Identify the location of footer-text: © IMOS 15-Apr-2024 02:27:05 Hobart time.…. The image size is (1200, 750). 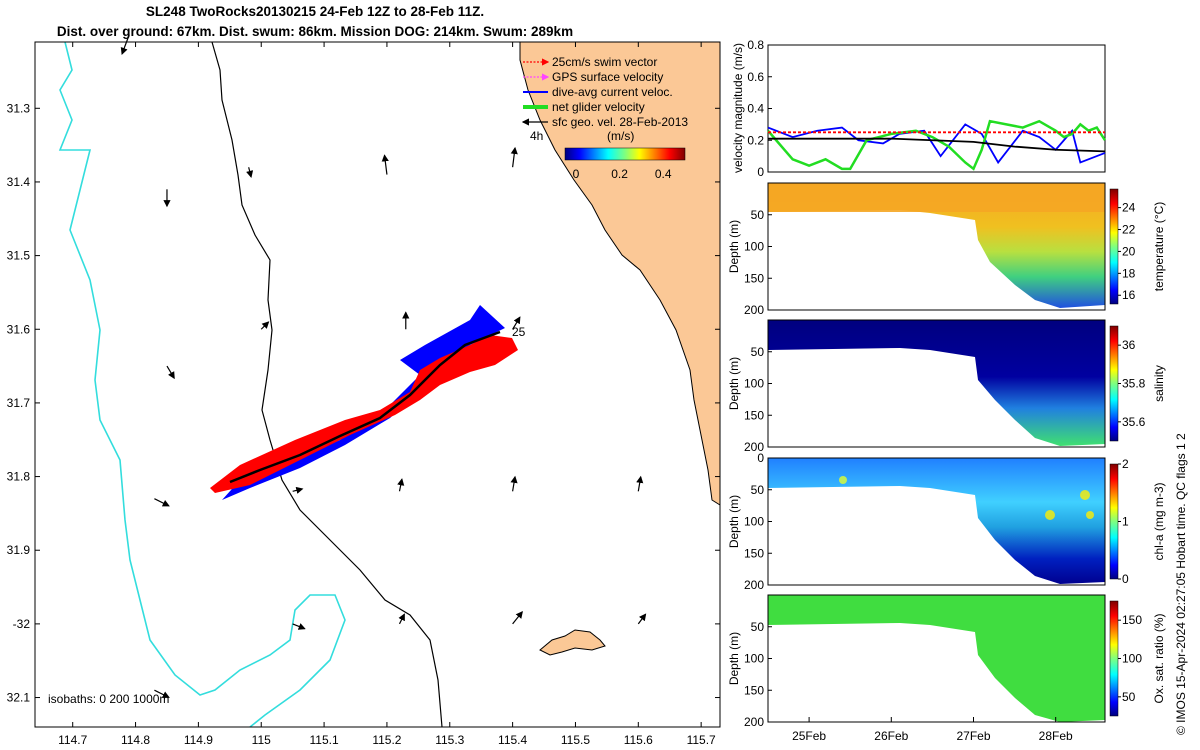
(1181, 584).